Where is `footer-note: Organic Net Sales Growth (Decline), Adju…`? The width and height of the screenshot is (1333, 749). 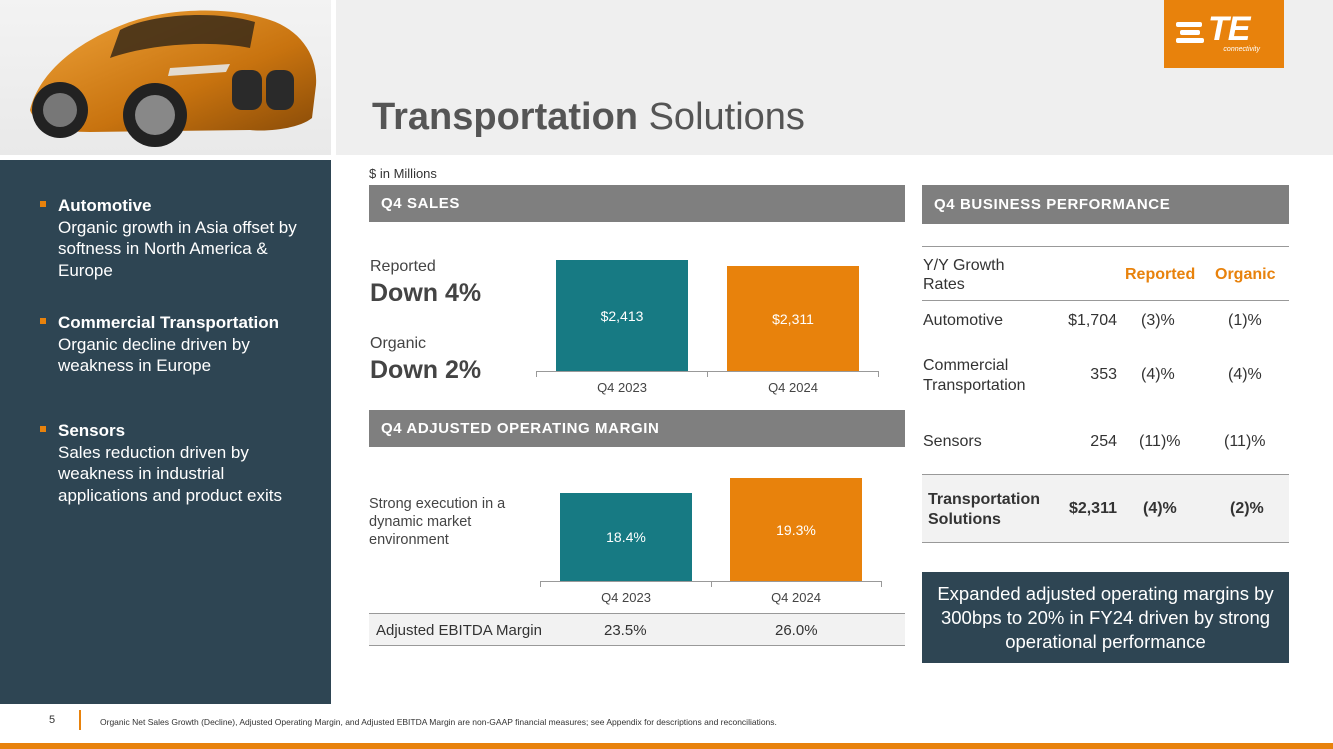 footer-note: Organic Net Sales Growth (Decline), Adju… is located at coordinates (438, 722).